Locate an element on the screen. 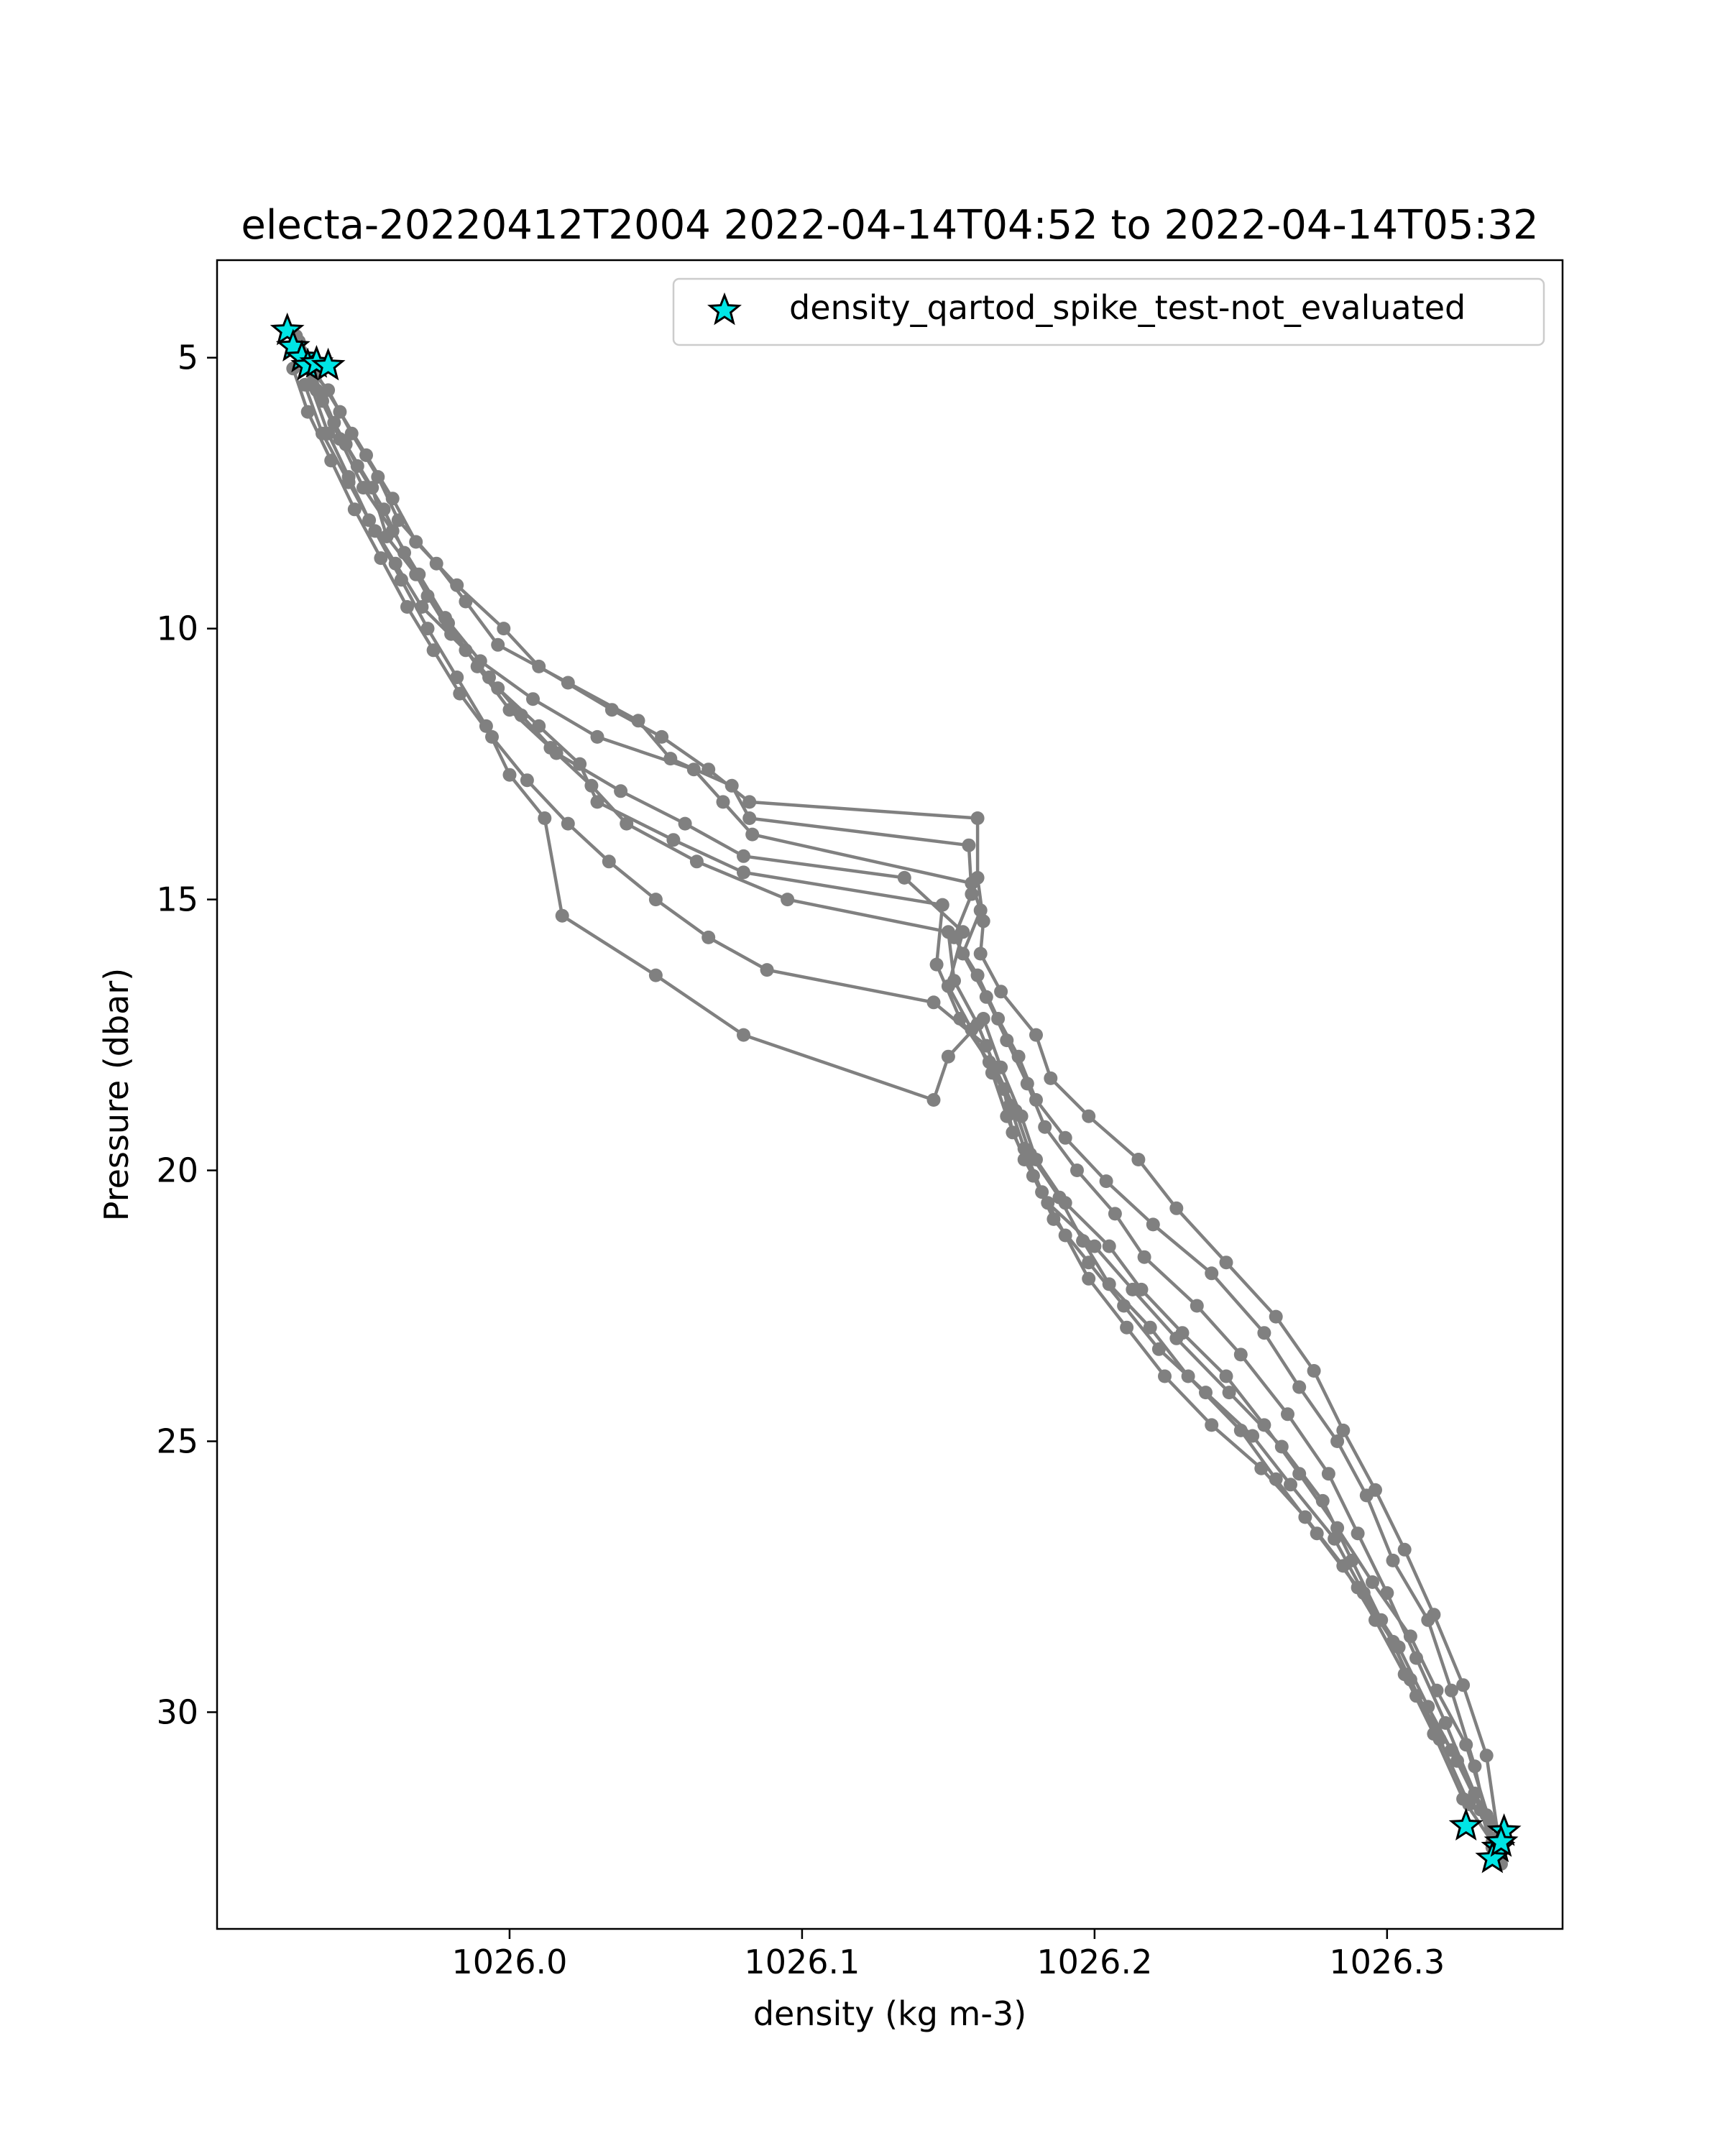  y-tick-label: 5 is located at coordinates (188, 357).